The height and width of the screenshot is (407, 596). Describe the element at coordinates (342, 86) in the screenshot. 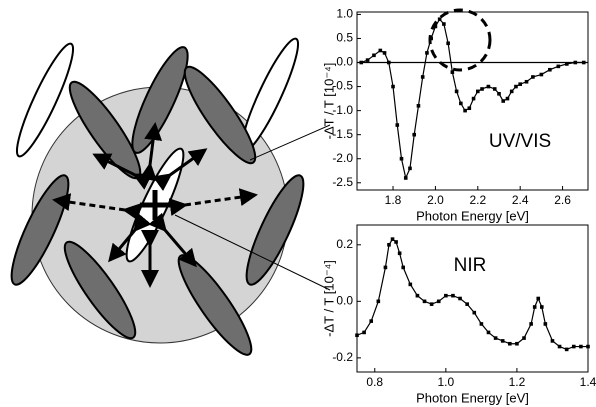

I see `y-tick-label: -0.5` at that location.